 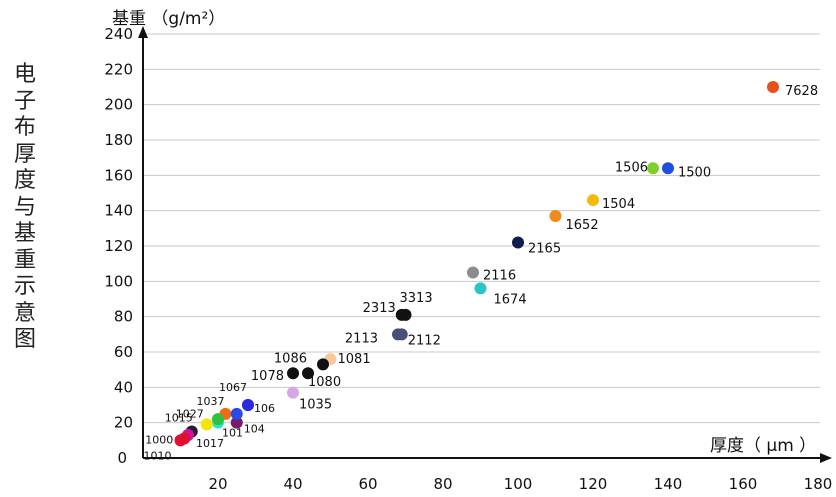 I want to click on point-label-1015: 1015, so click(x=179, y=418).